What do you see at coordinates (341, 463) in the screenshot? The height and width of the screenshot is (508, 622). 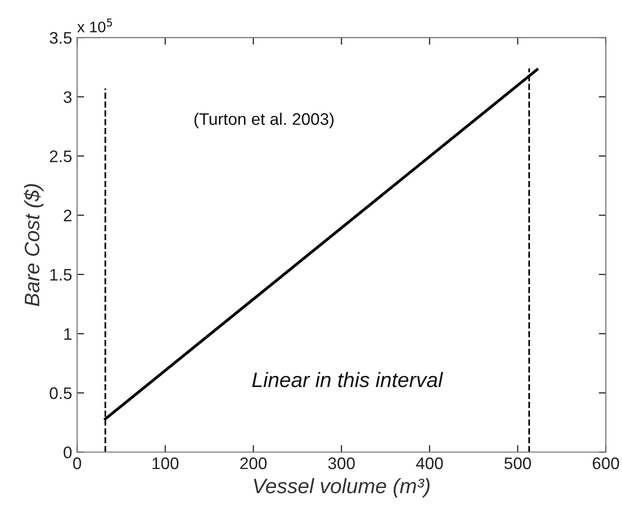 I see `x-tick-label: 300` at bounding box center [341, 463].